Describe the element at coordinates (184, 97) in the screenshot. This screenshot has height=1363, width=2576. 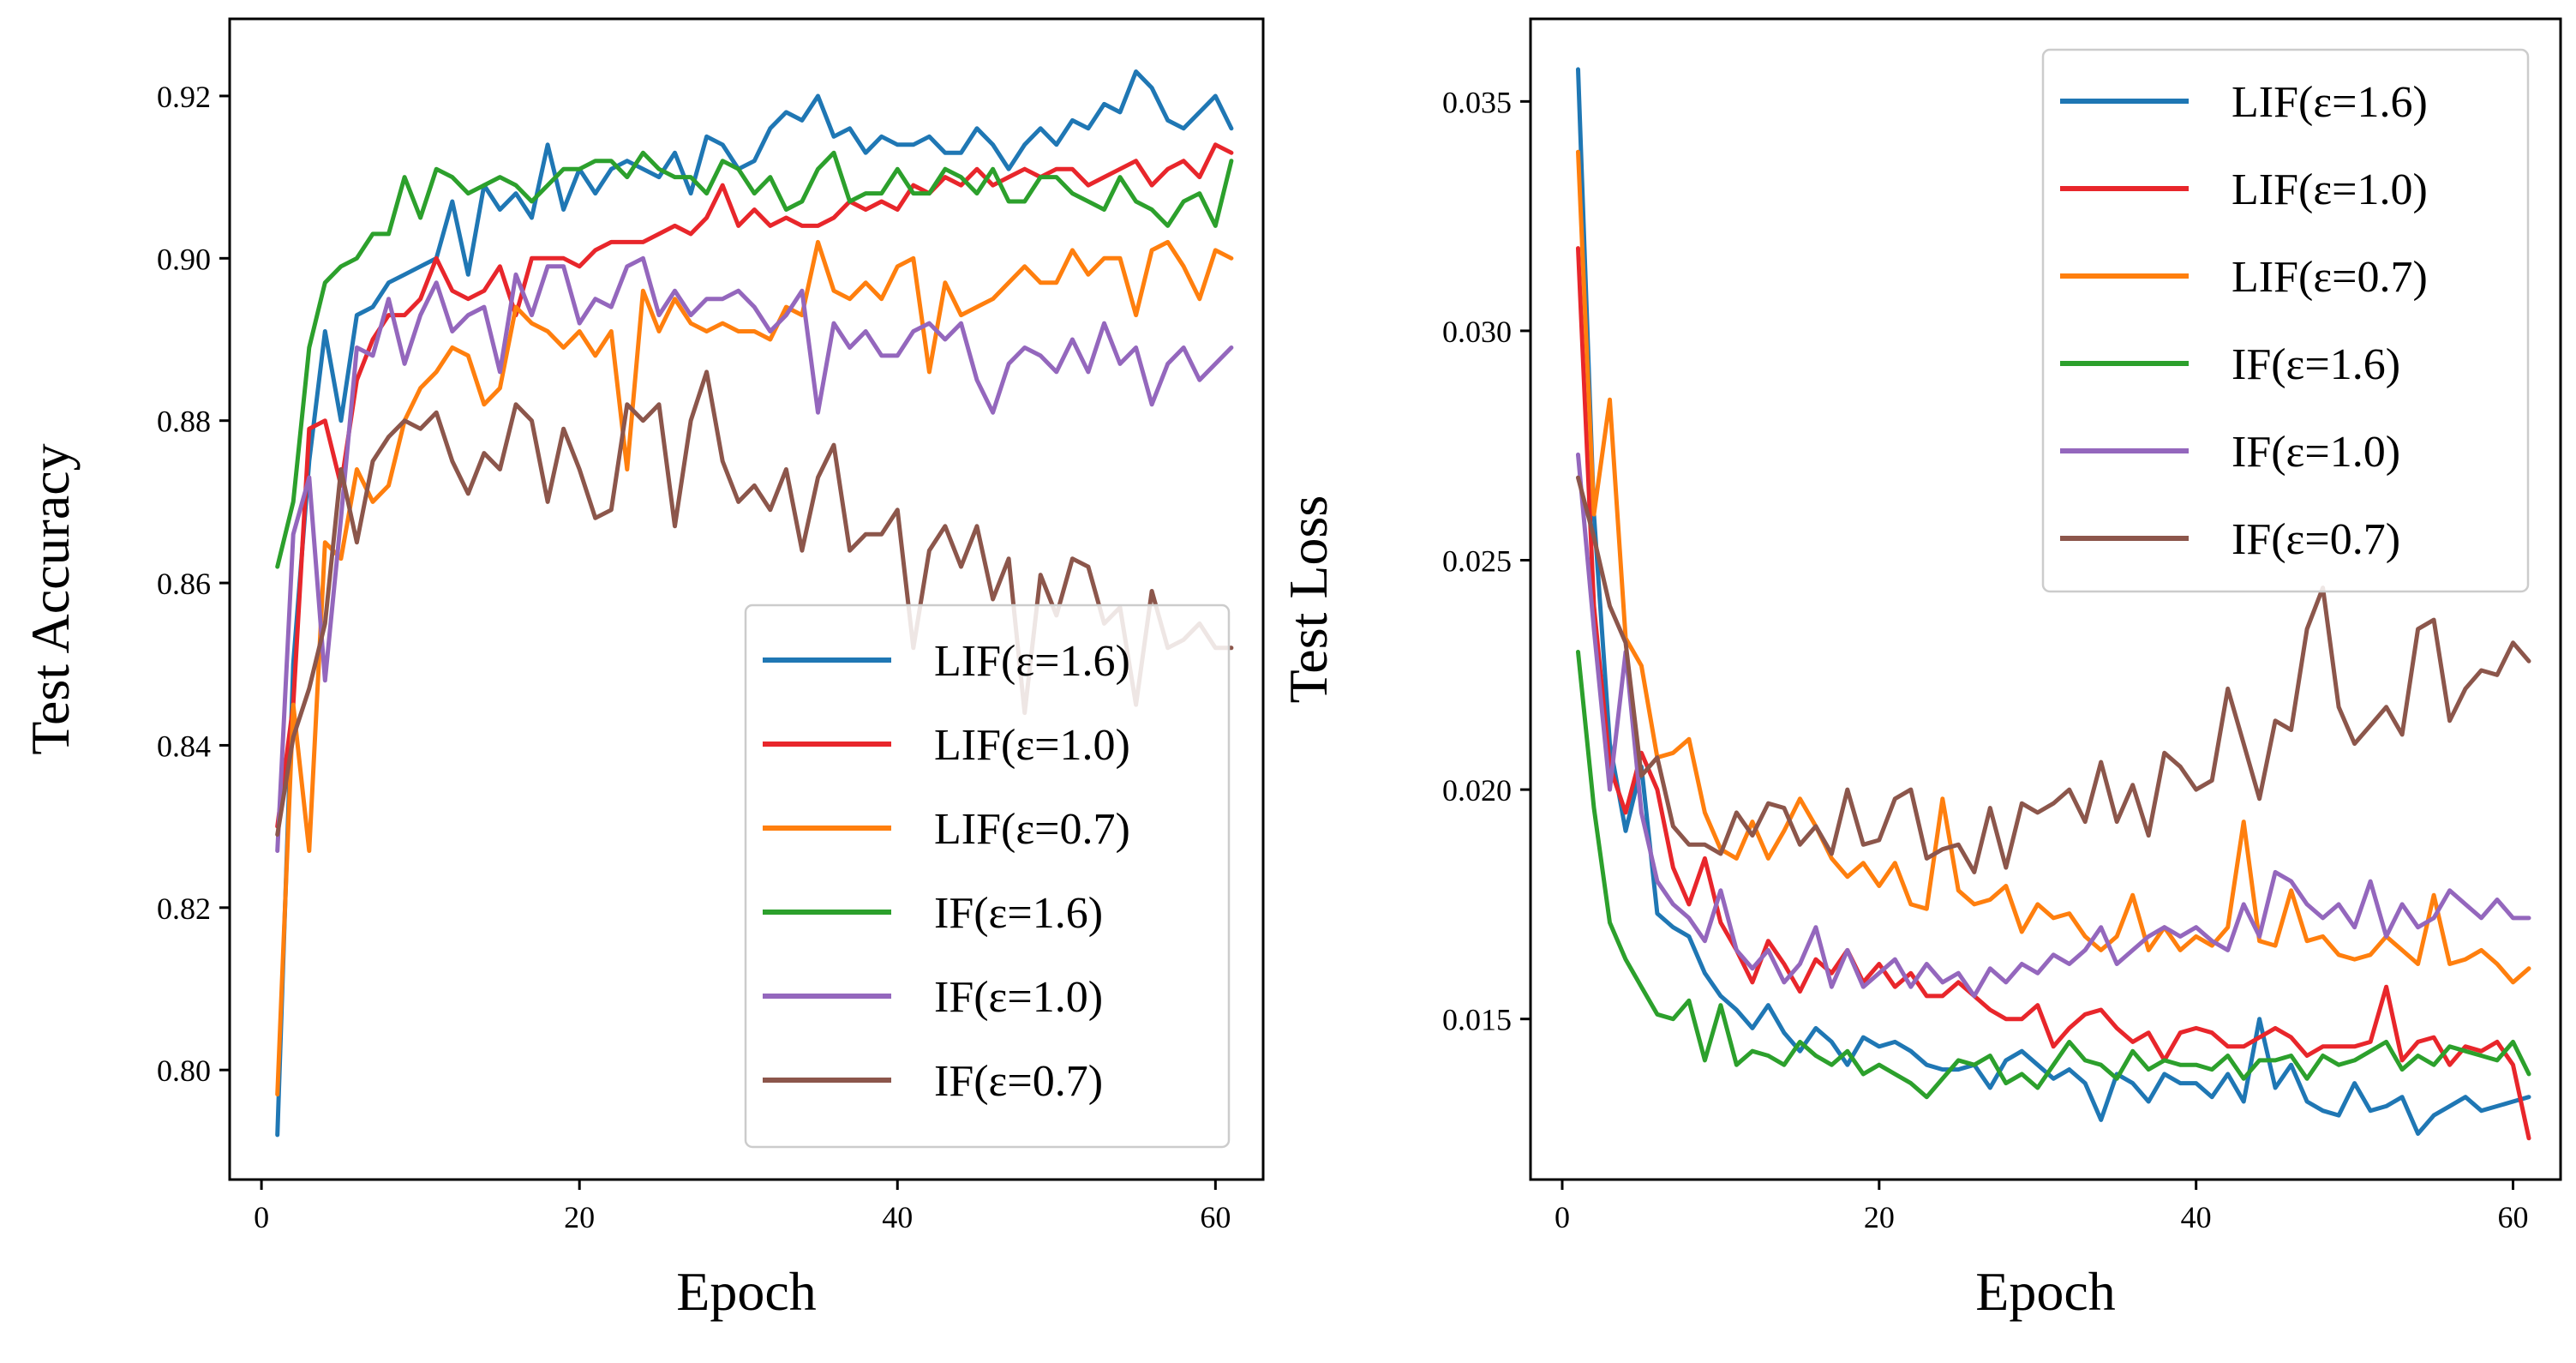
I see `y-tick-label: 0.92` at that location.